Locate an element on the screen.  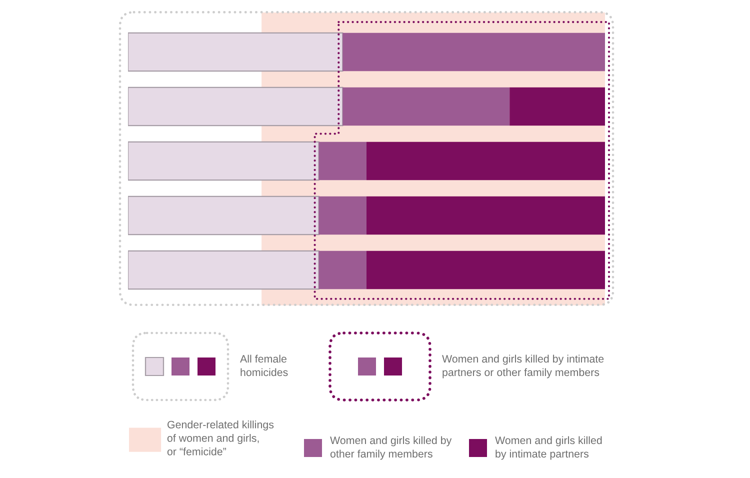
legend-label: Women and girls killed by intimate partners is located at coordinates (548, 448).